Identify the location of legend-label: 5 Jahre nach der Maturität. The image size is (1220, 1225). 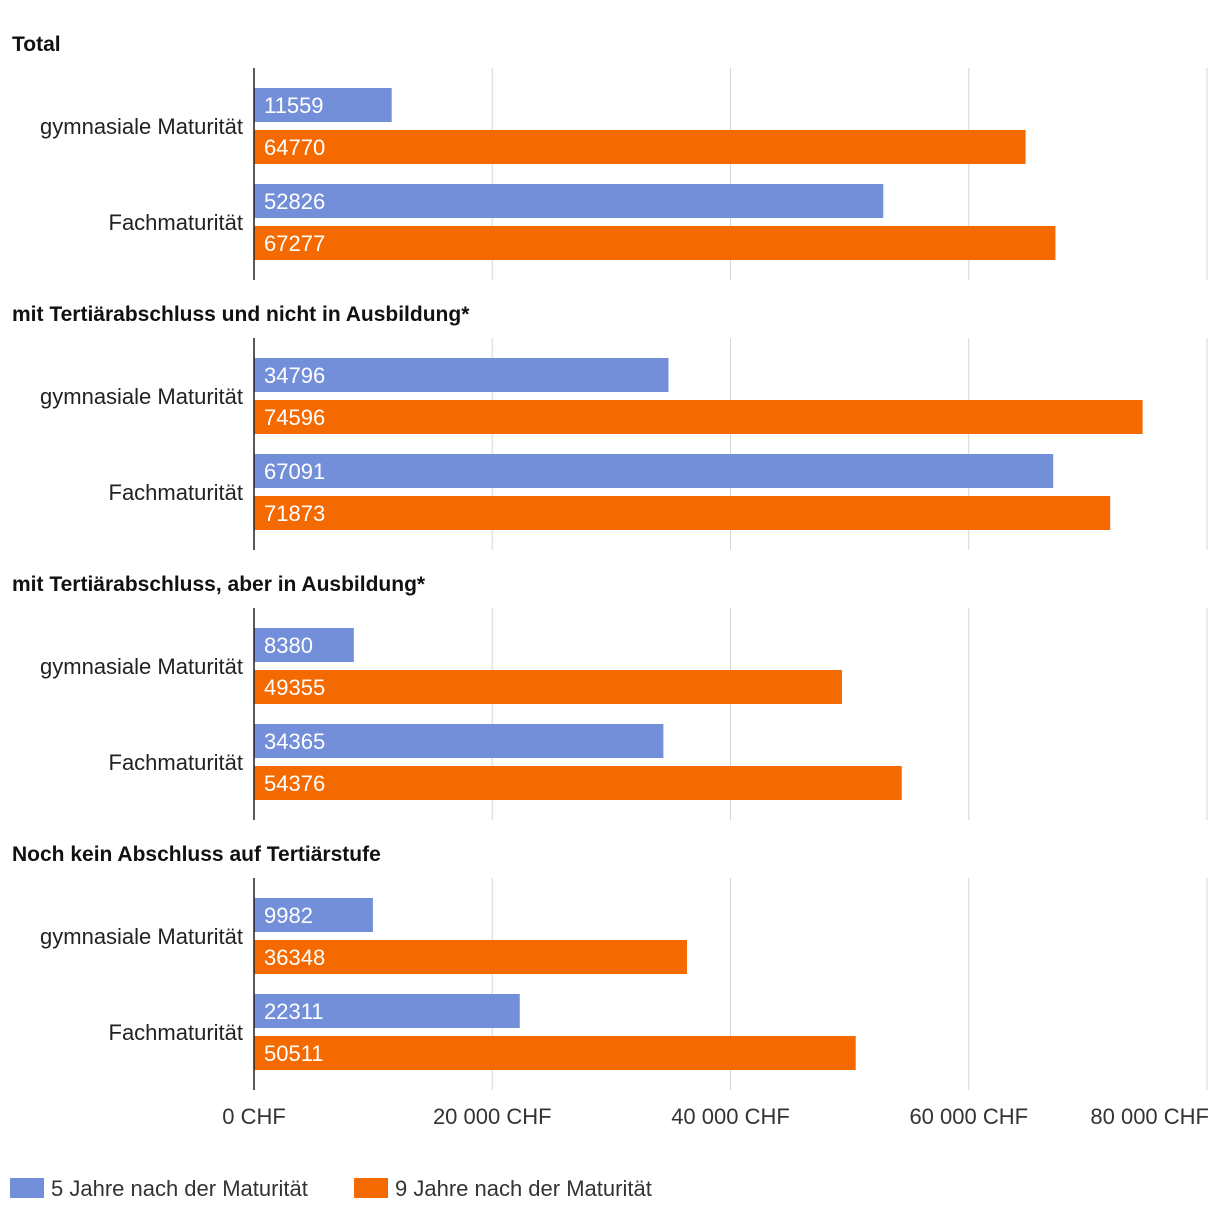
(179, 1188).